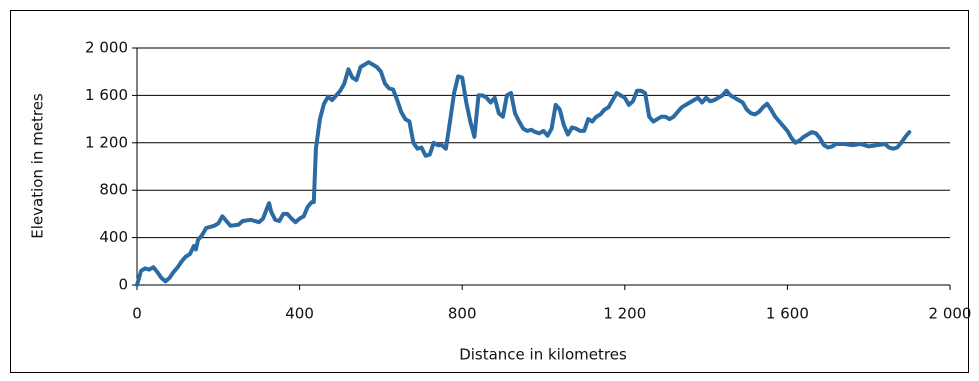 Image resolution: width=979 pixels, height=381 pixels. I want to click on x-tick-label: 1 200, so click(624, 314).